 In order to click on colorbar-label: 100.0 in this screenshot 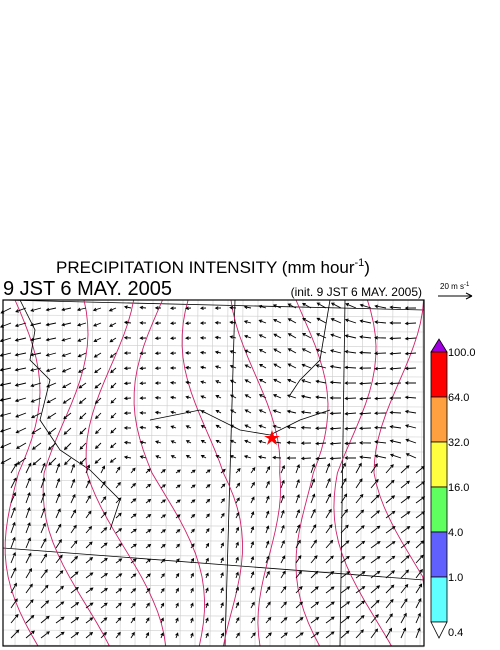, I will do `click(462, 353)`.